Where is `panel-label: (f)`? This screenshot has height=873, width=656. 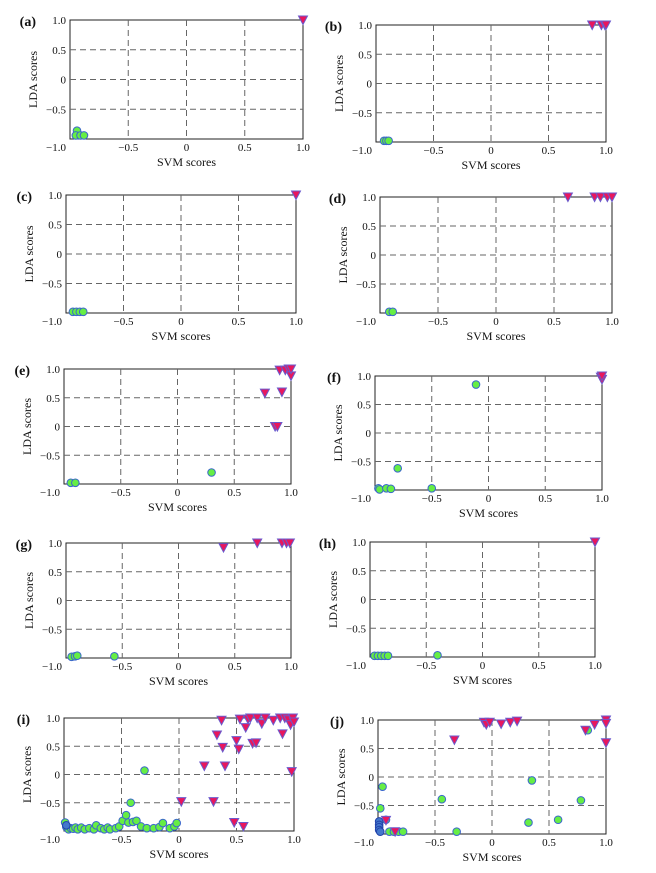
panel-label: (f) is located at coordinates (334, 378).